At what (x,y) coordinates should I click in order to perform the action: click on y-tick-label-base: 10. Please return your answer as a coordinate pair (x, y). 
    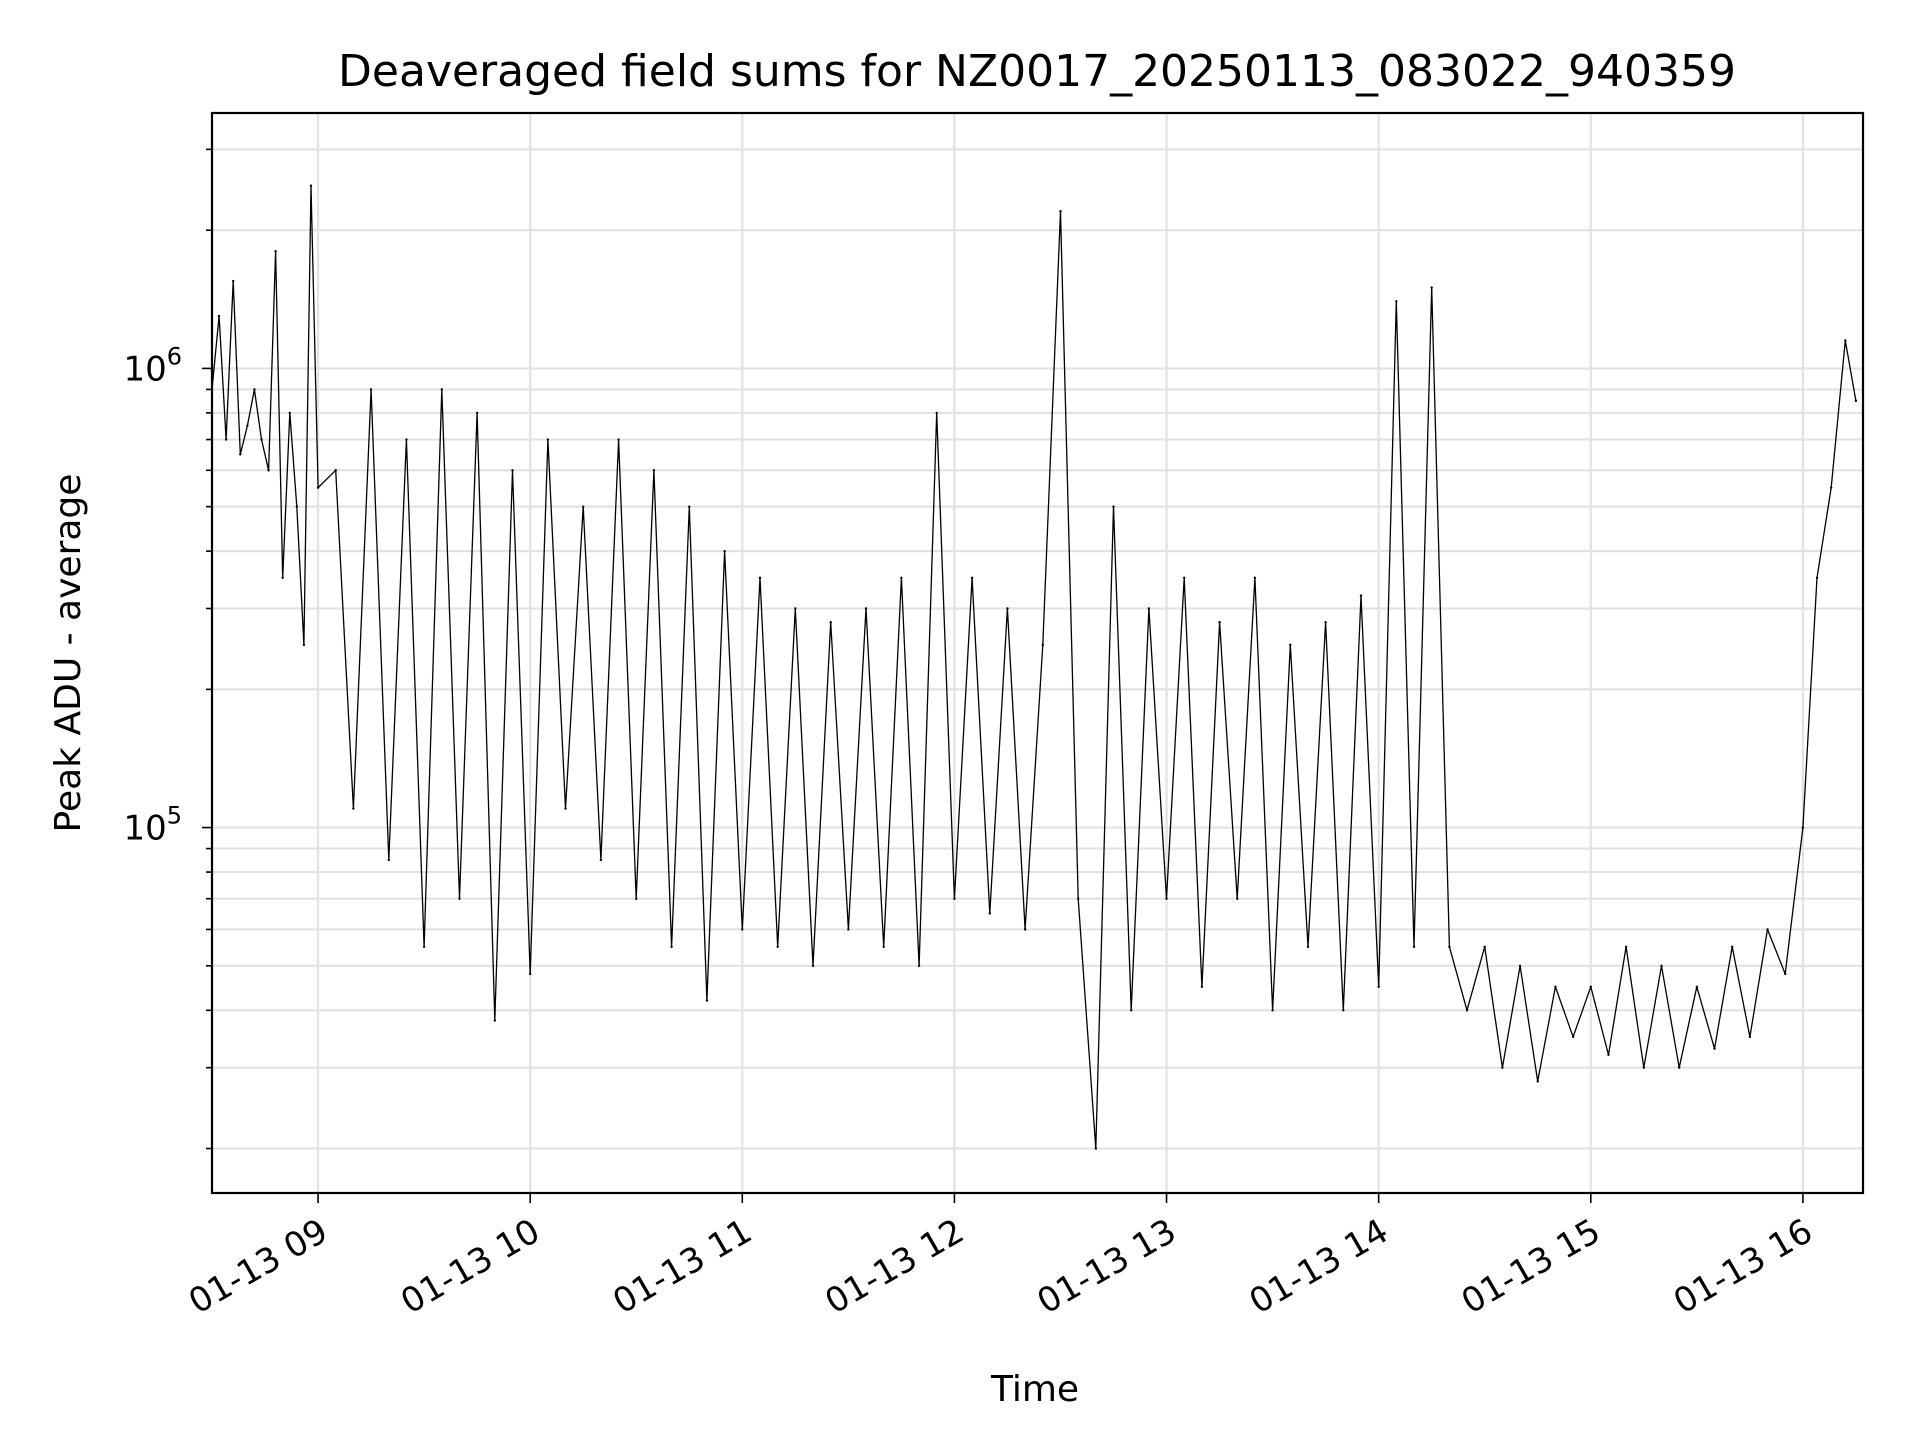
    Looking at the image, I should click on (144, 369).